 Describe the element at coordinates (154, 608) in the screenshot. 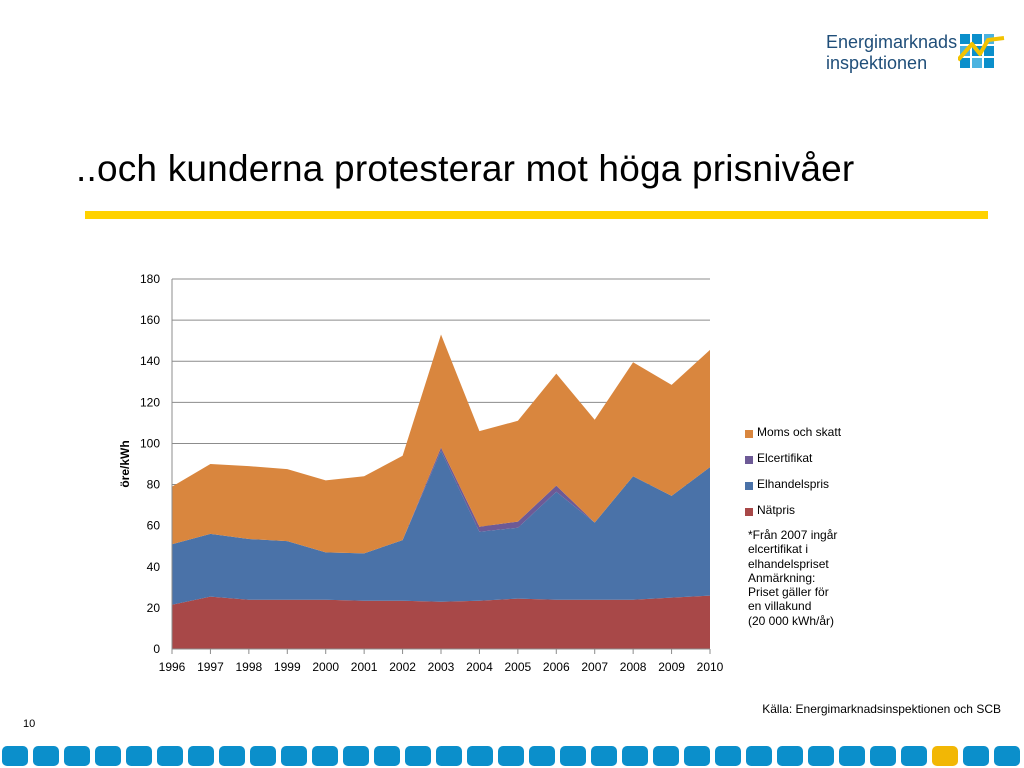

I see `y-tick-label: 20` at that location.